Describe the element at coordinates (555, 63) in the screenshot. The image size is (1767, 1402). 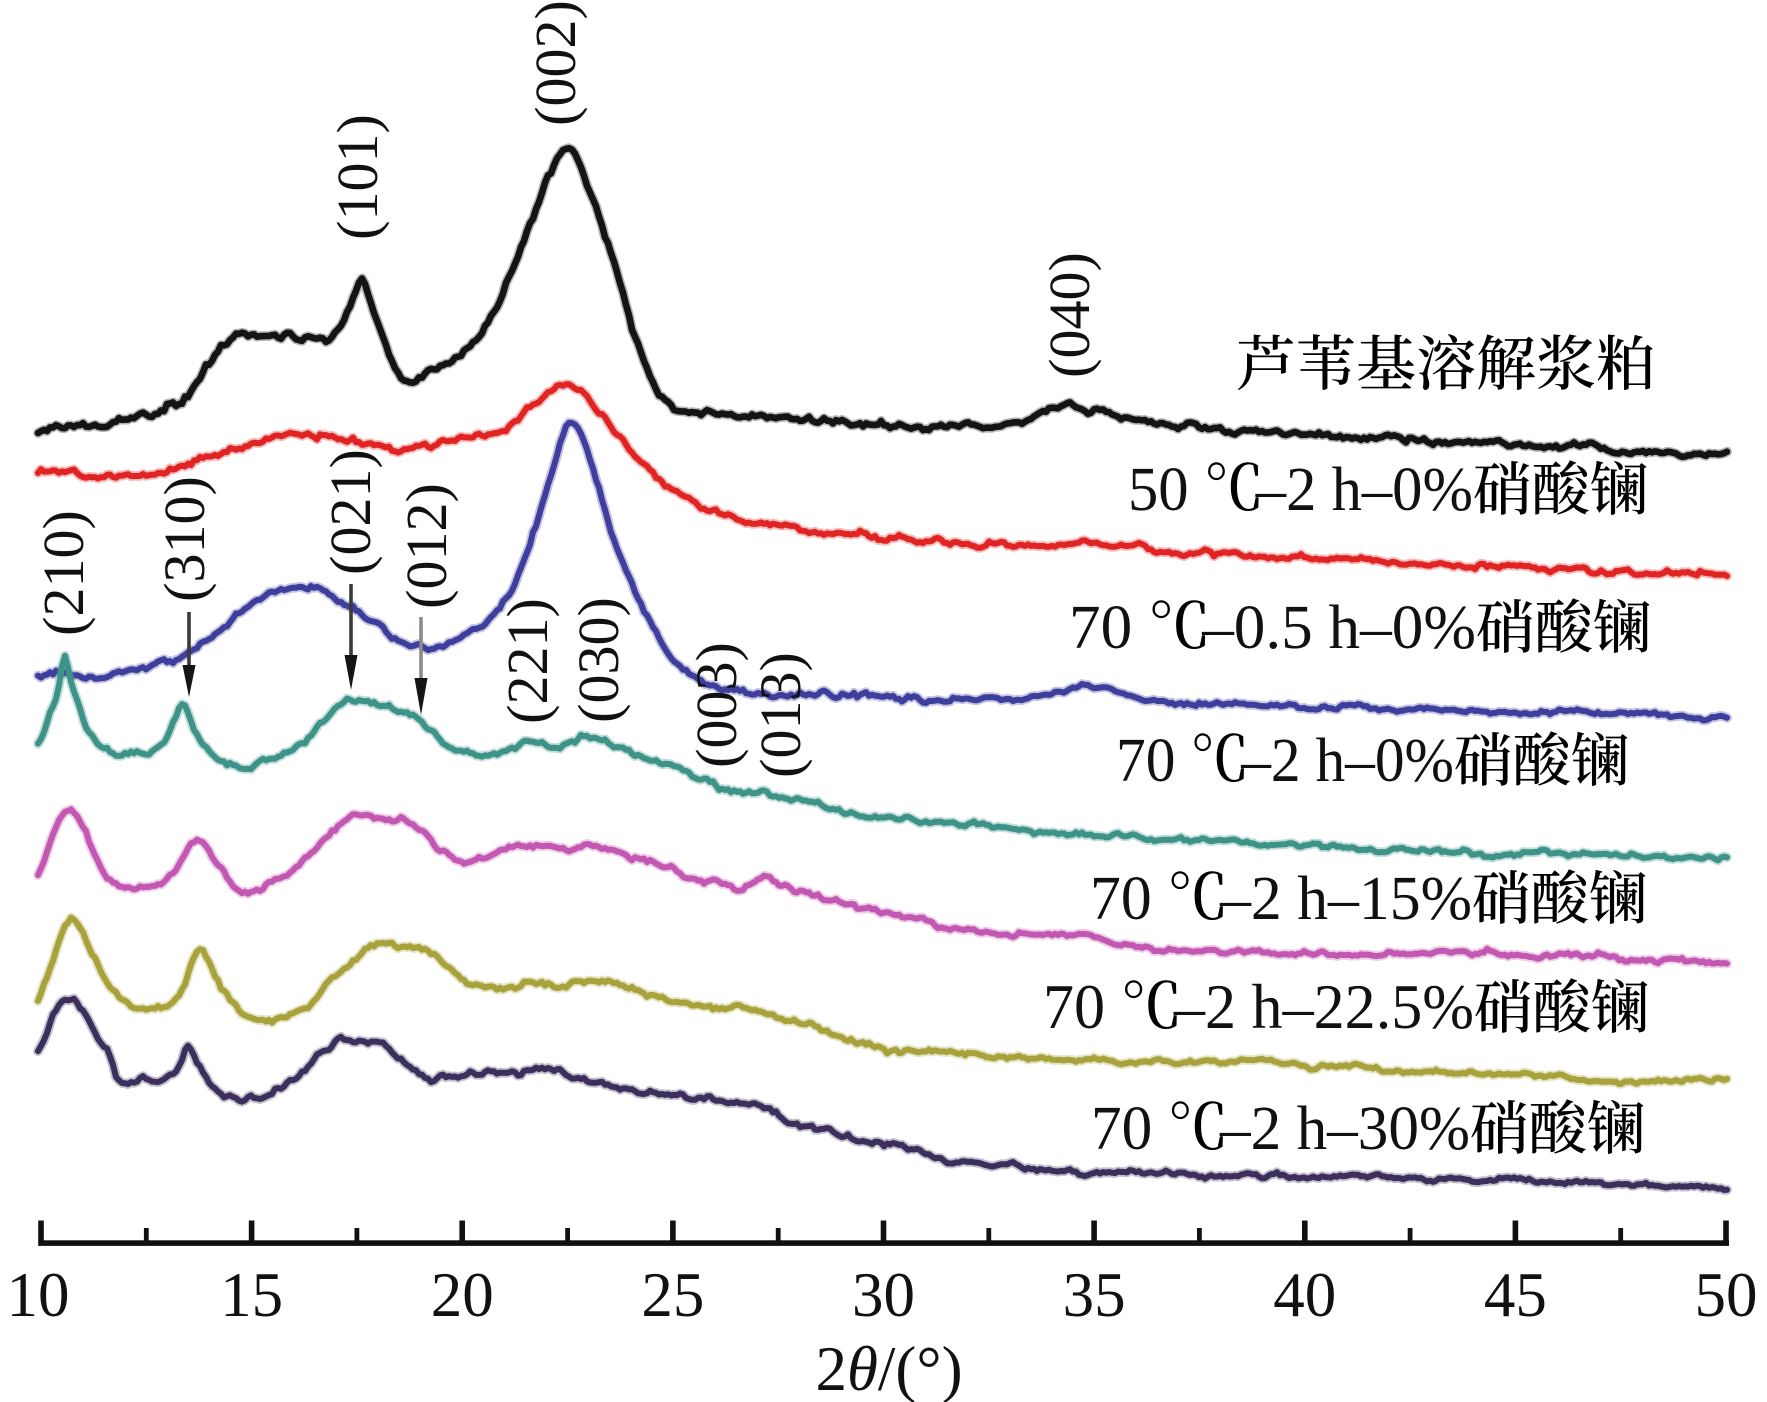
I see `svg-text: (002)` at that location.